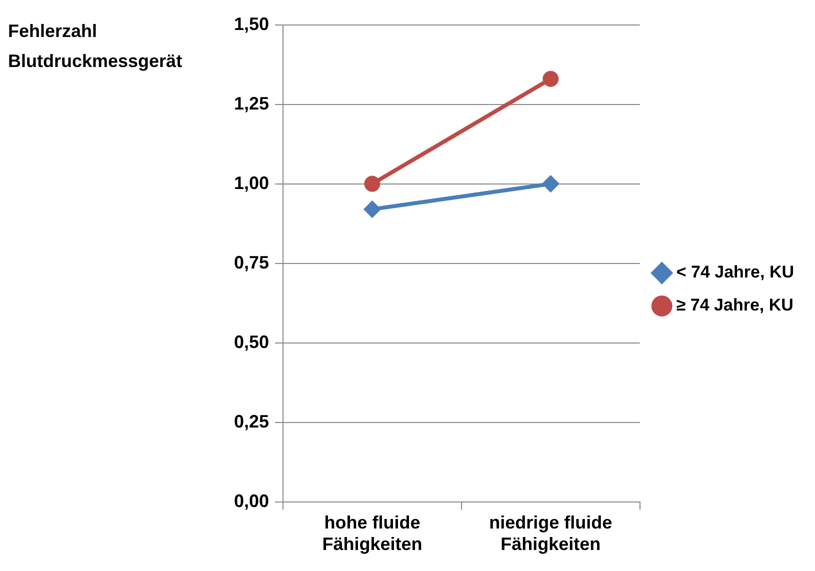 This screenshot has width=815, height=571. Describe the element at coordinates (252, 342) in the screenshot. I see `y-tick-label: 0,50` at that location.